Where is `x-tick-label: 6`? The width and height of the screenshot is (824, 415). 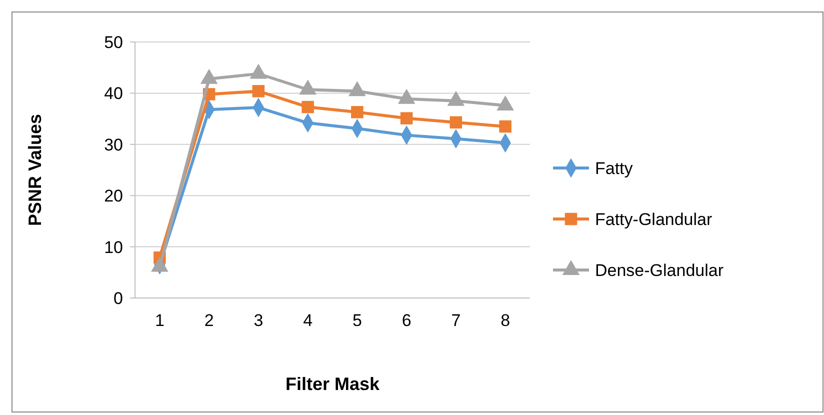
x-tick-label: 6 is located at coordinates (407, 320).